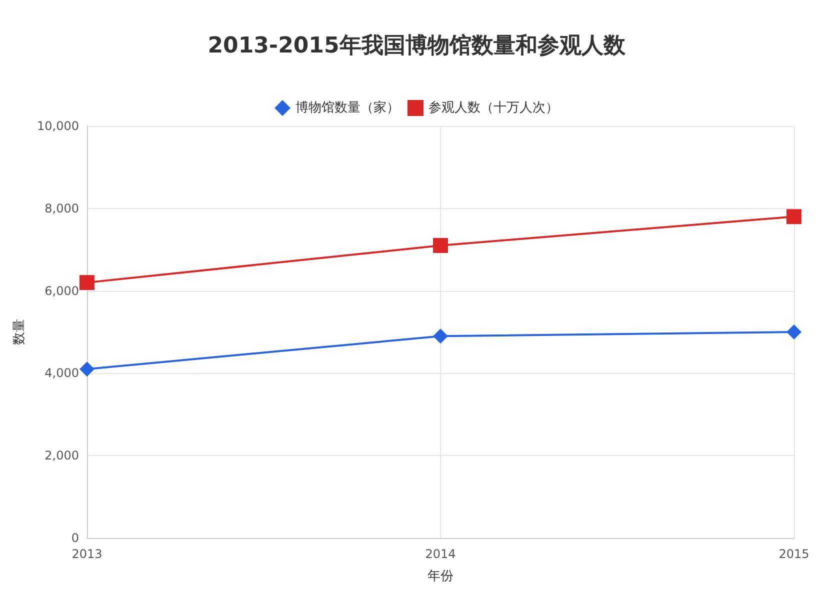 Image resolution: width=833 pixels, height=600 pixels. I want to click on legend-label: 博物馆数量（家）, so click(348, 108).